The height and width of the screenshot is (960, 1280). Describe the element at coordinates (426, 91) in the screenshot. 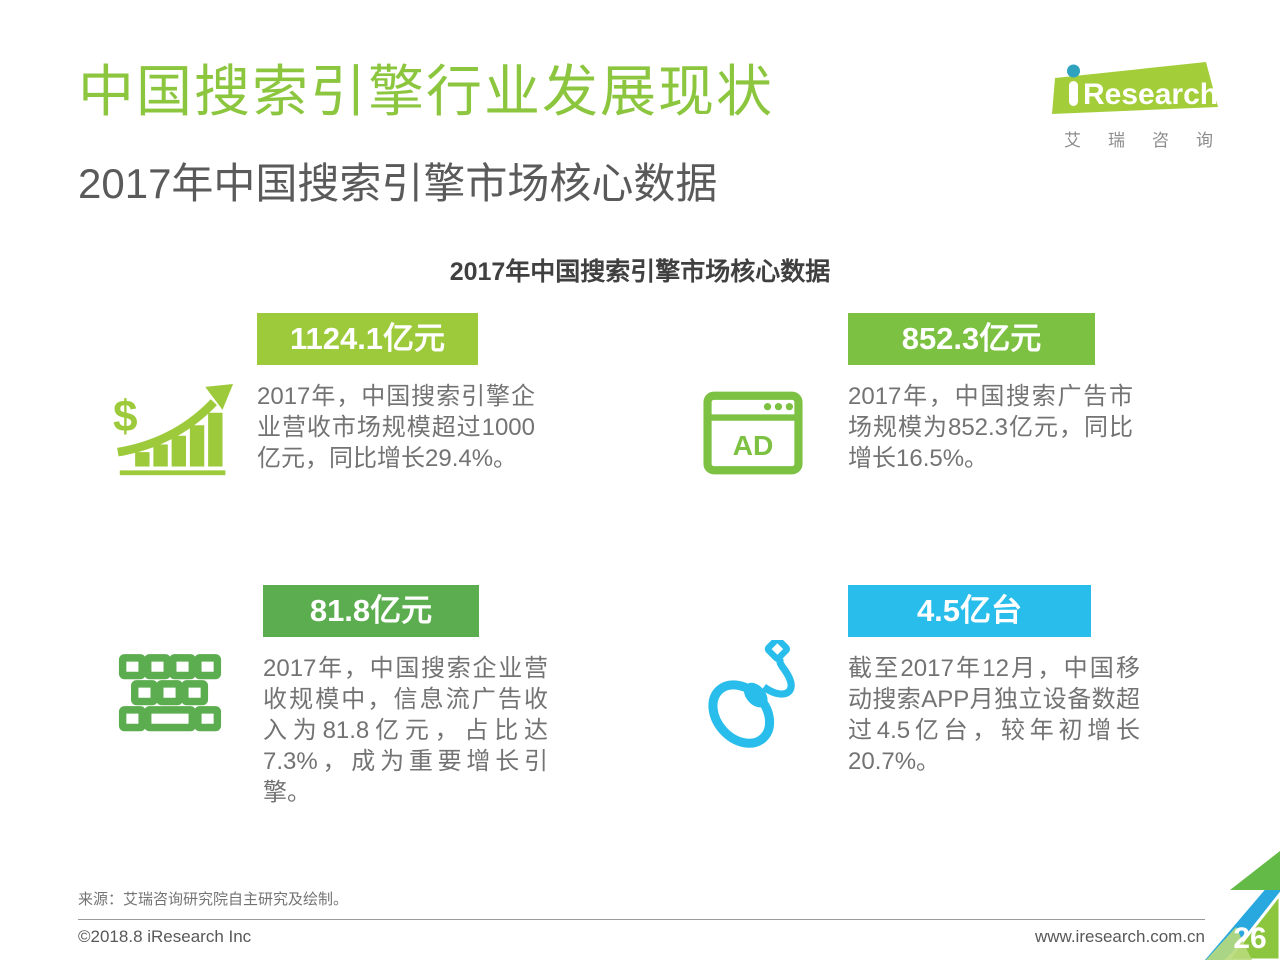

I see `page-title: 中国搜索引擎行业发展现状` at that location.